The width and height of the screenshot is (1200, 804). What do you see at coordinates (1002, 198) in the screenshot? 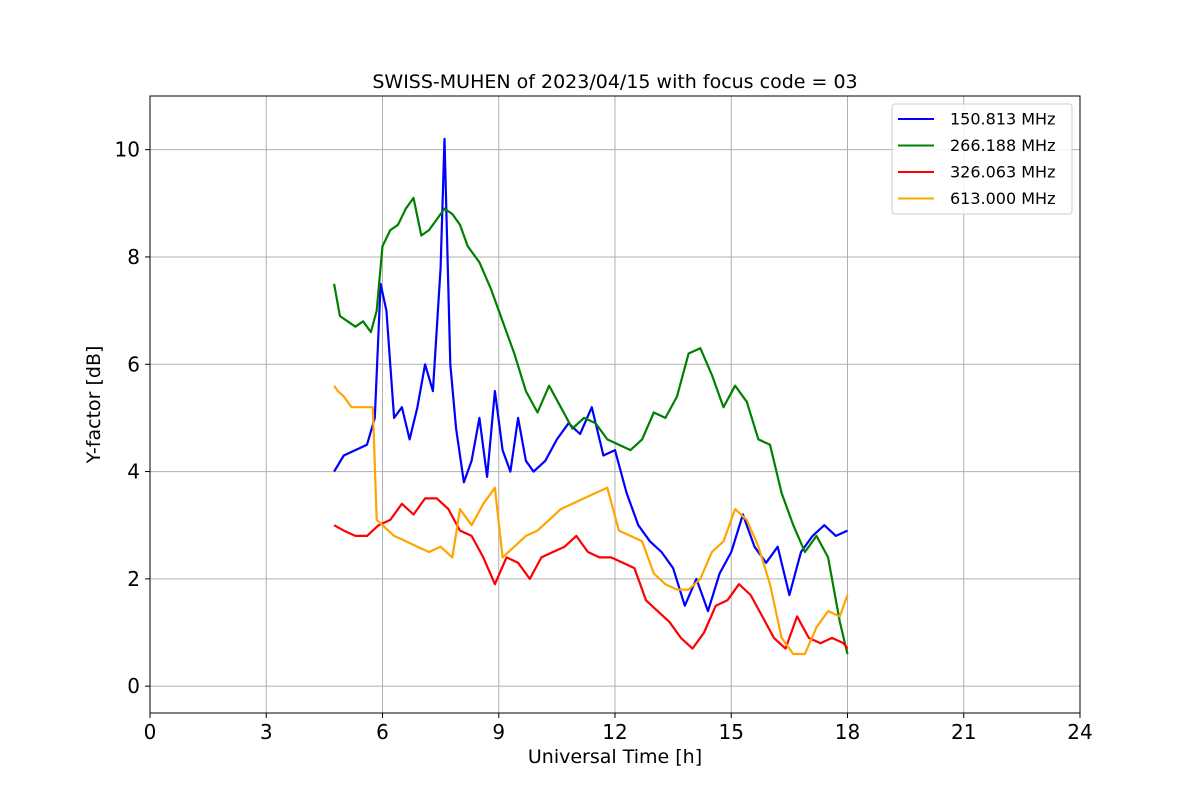
I see `legend-label-4: 613.000 MHz` at bounding box center [1002, 198].